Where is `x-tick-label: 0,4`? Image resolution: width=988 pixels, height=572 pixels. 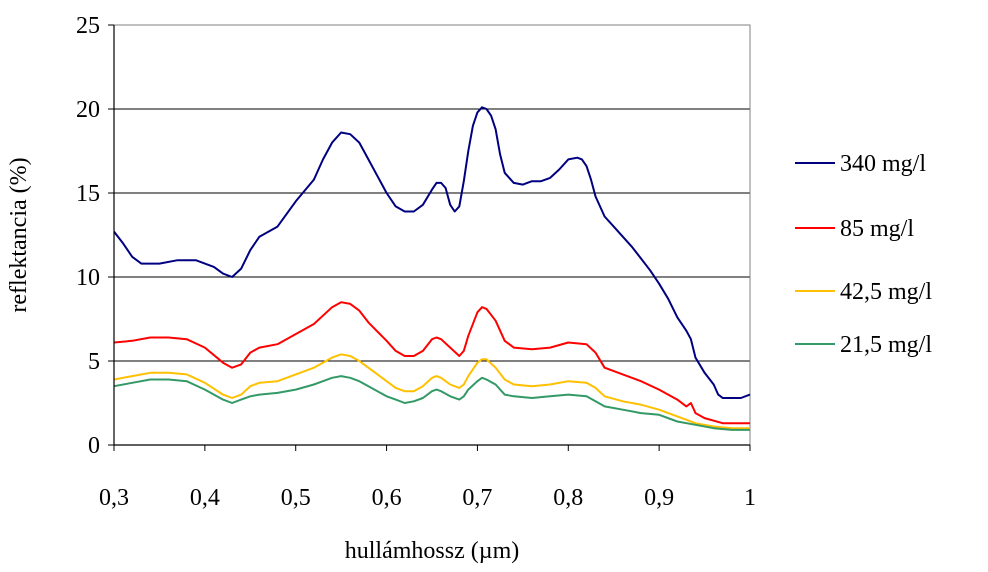
x-tick-label: 0,4 is located at coordinates (205, 498).